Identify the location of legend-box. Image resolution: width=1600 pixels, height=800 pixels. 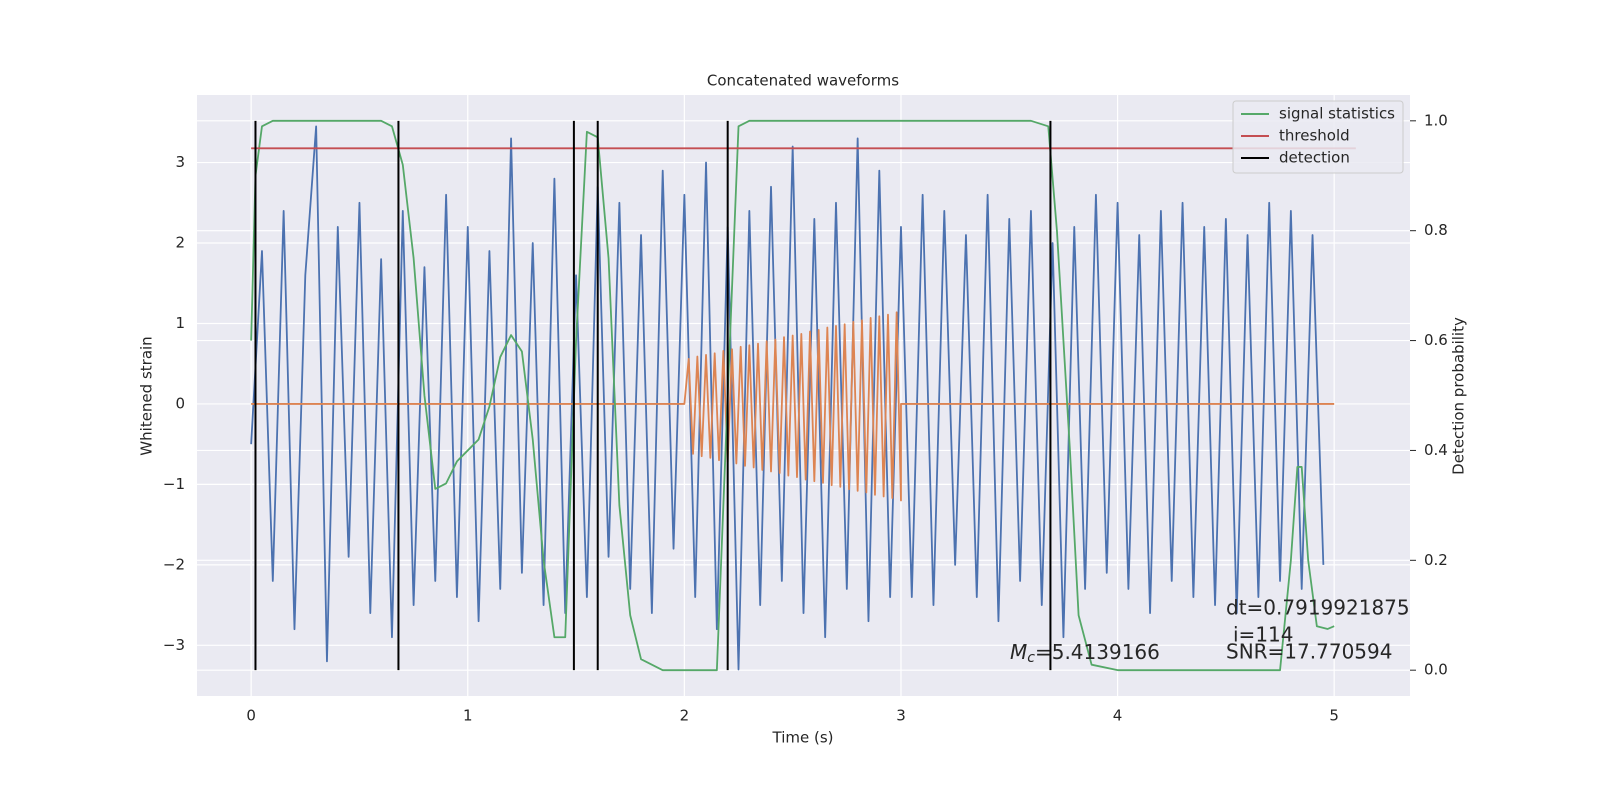
(1318, 137).